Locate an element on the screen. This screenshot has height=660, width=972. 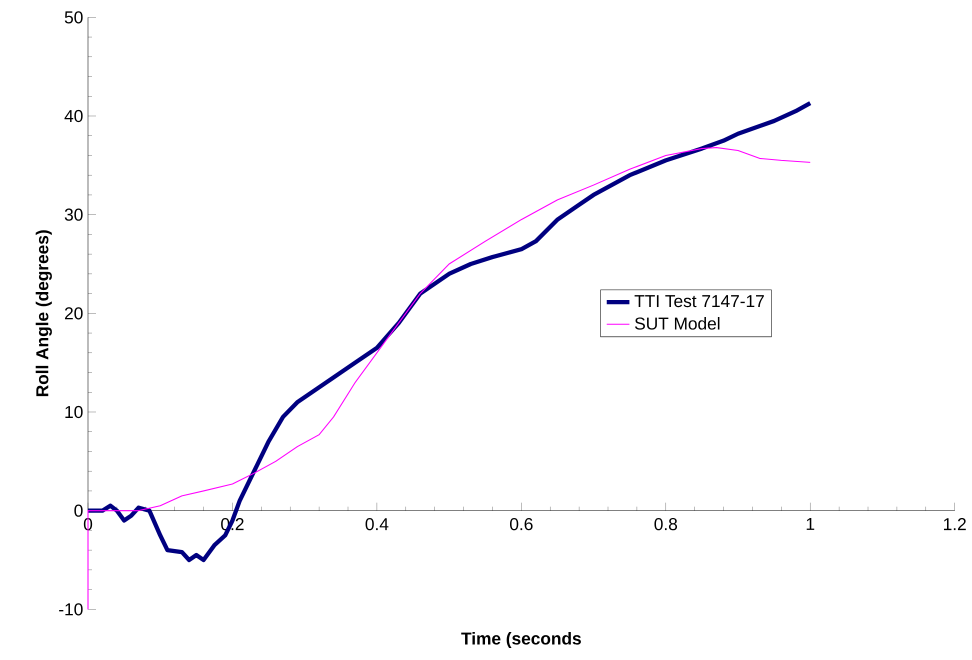
y-tick-label: 30 is located at coordinates (73, 214).